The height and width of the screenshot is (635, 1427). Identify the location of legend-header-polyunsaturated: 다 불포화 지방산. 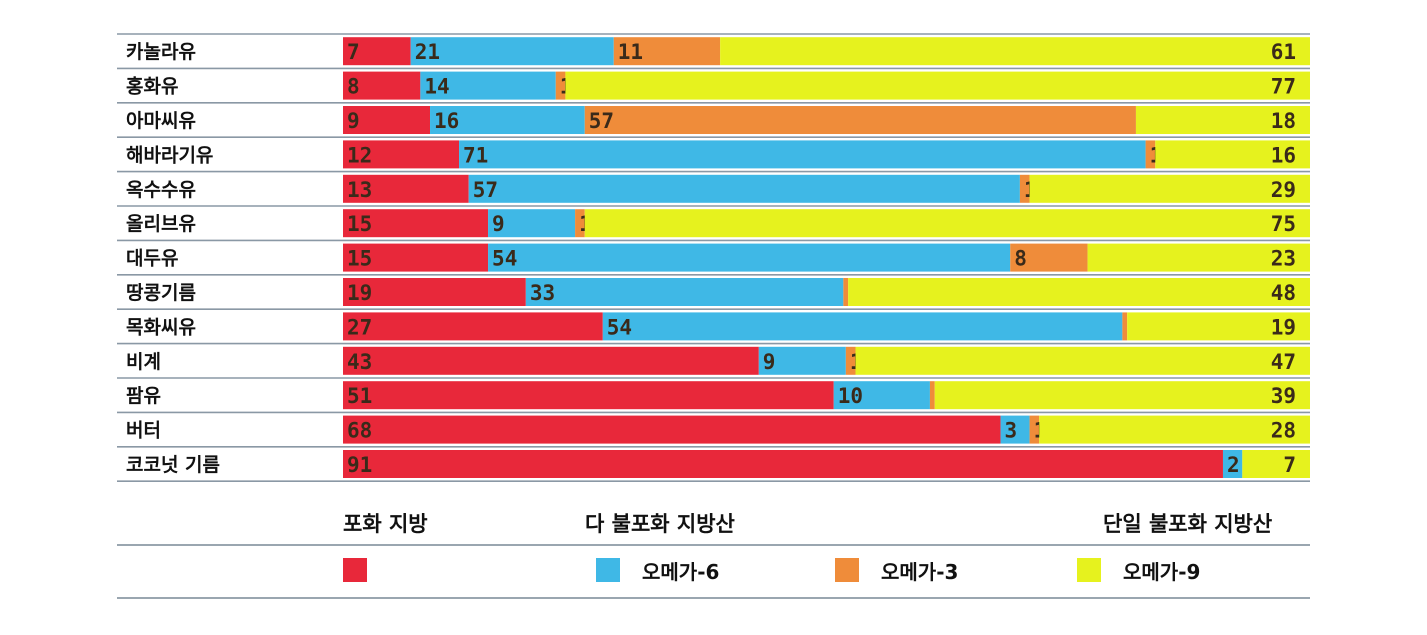
(660, 524).